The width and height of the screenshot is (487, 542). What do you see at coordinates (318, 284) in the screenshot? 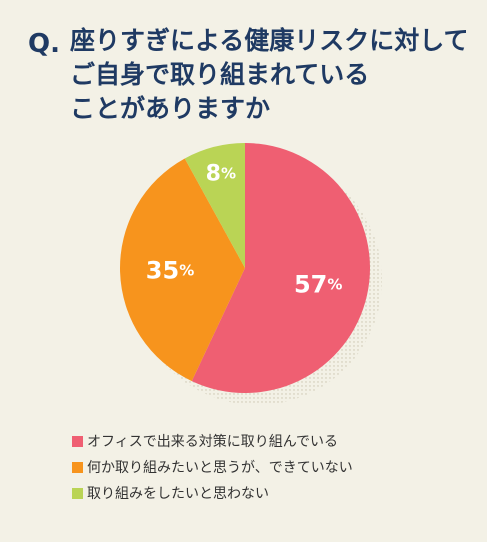
I see `pie-data-label: 57%` at bounding box center [318, 284].